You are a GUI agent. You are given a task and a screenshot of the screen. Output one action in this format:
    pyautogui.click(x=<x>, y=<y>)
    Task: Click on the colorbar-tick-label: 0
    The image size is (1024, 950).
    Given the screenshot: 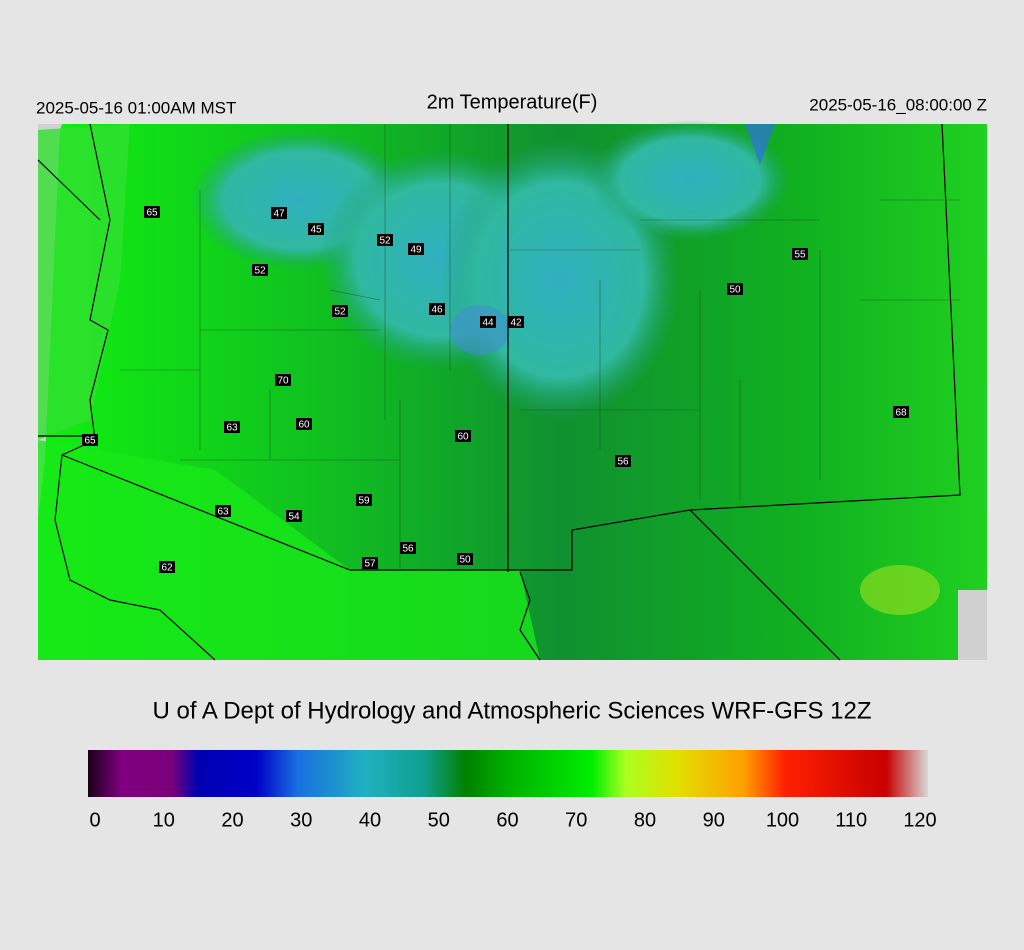 What is the action you would take?
    pyautogui.click(x=94, y=820)
    